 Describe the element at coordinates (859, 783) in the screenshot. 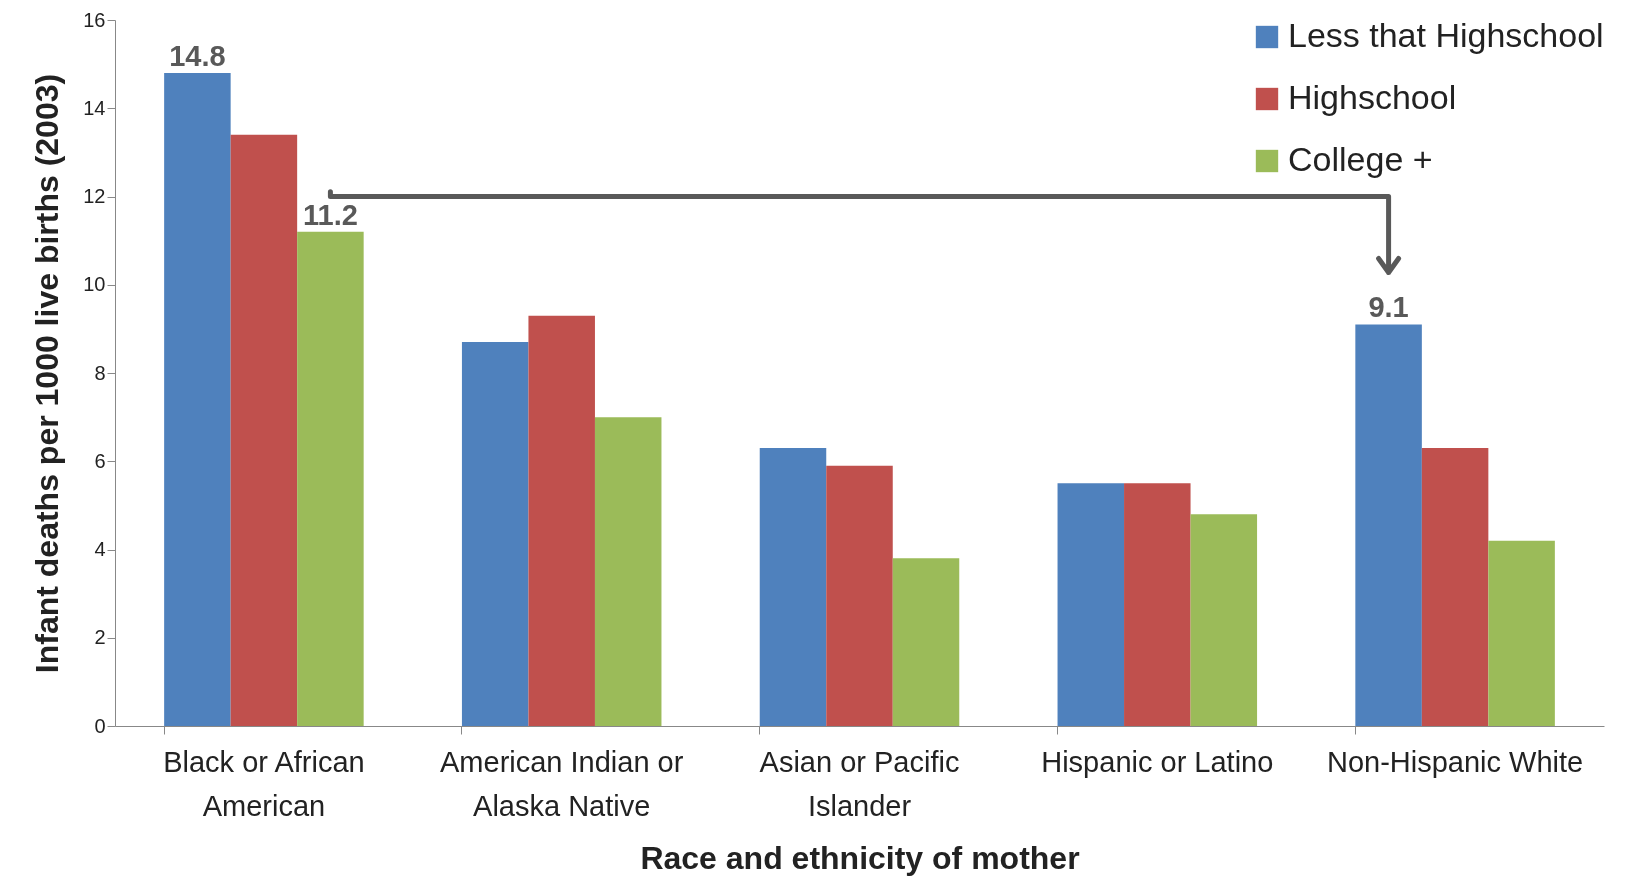

I see `x-tick-label: Asian or Pacific Islander` at that location.